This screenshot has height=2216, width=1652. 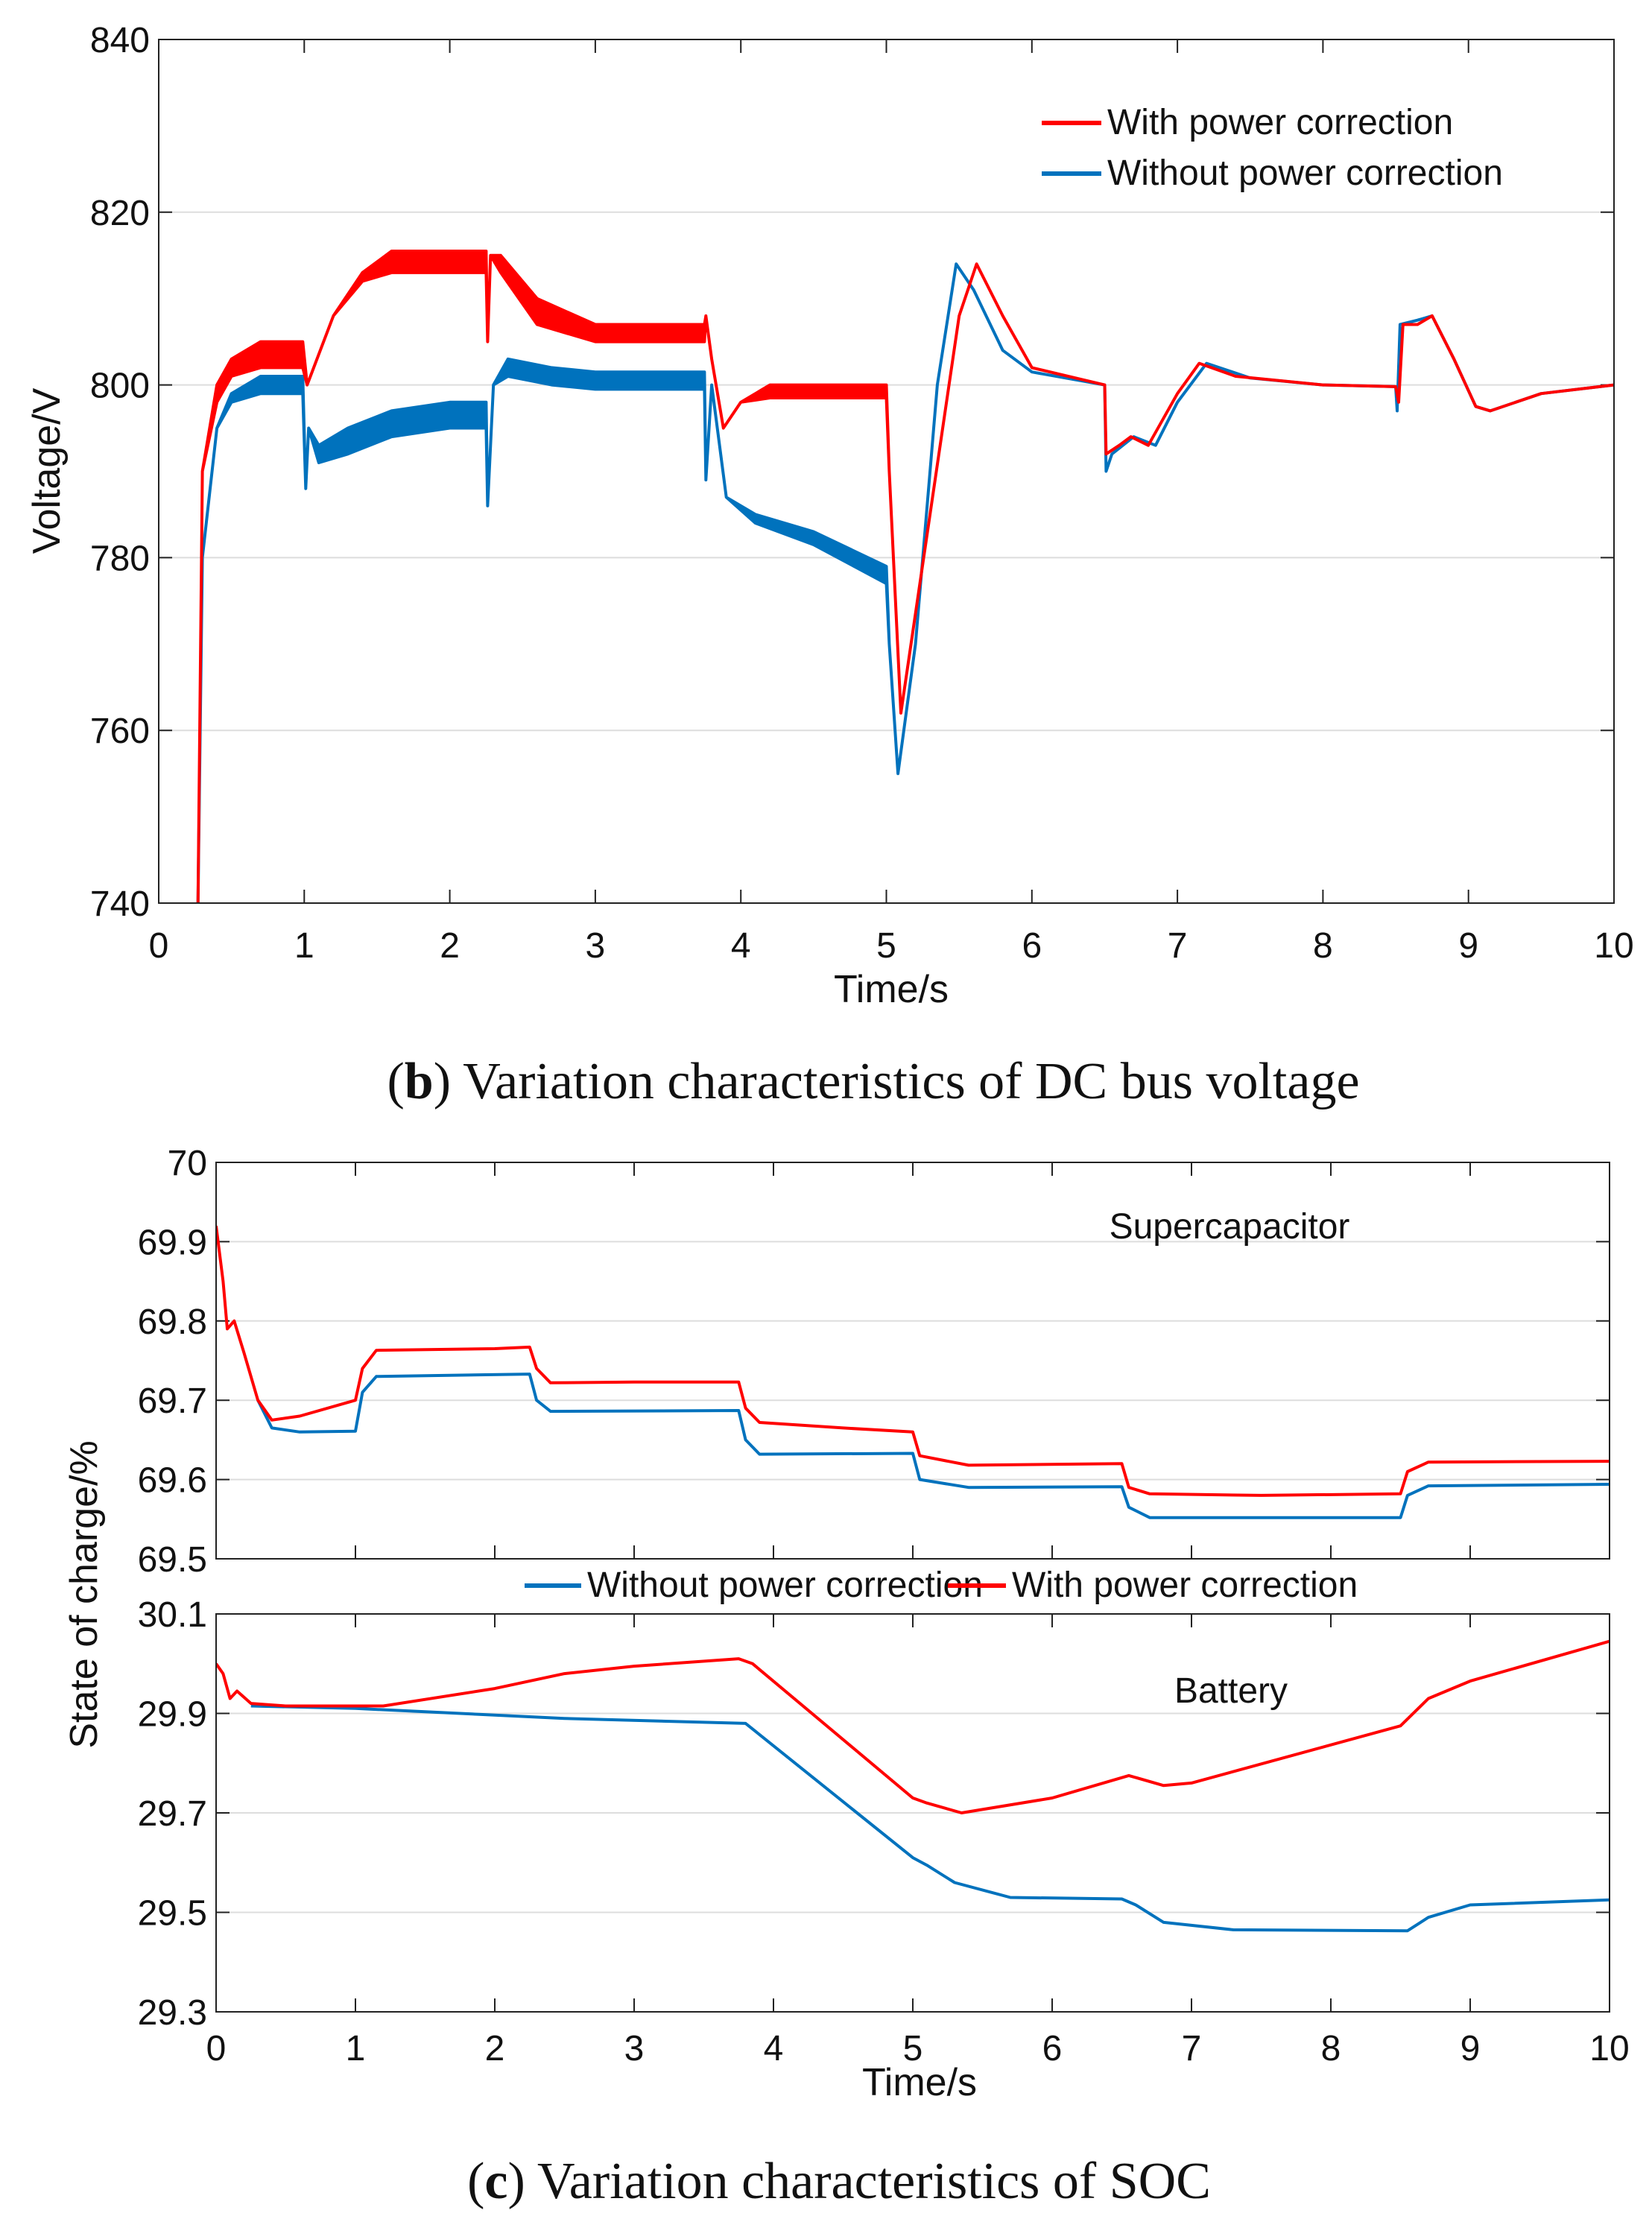 I want to click on caption-c: (c) Variation characteristics of SOC, so click(x=839, y=2181).